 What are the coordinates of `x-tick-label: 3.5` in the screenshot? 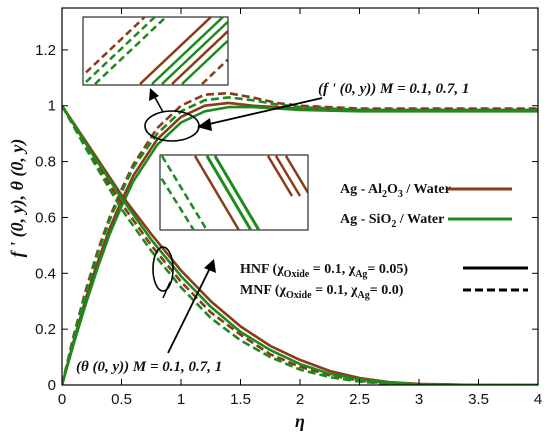 It's located at (478, 399).